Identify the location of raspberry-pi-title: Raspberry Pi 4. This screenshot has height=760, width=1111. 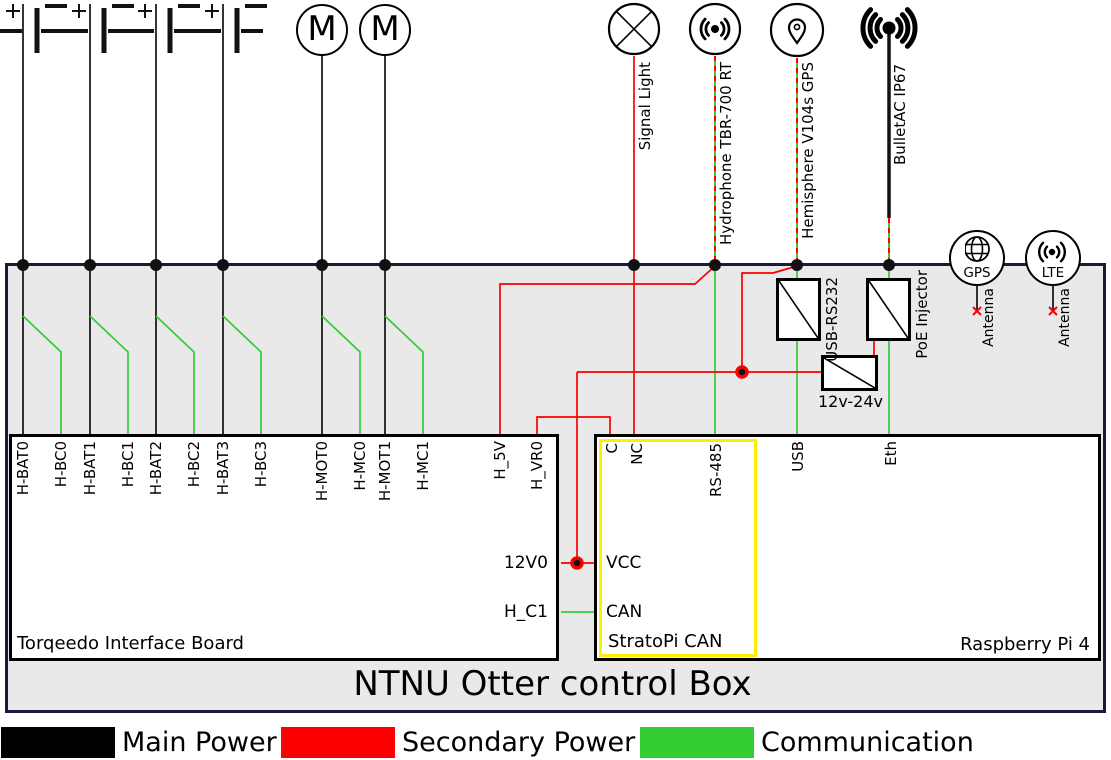
(1025, 644).